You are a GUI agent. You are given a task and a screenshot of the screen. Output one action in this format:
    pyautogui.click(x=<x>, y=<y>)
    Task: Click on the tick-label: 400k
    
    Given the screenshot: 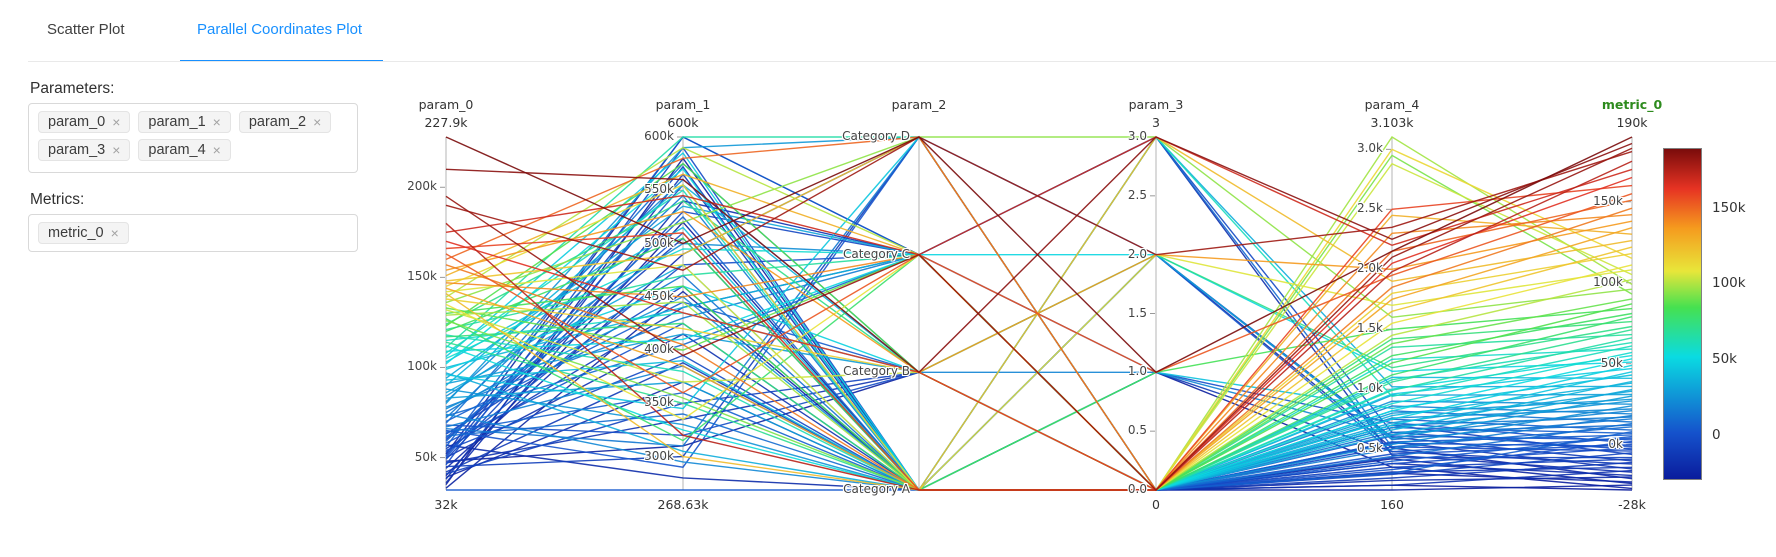 What is the action you would take?
    pyautogui.click(x=659, y=349)
    